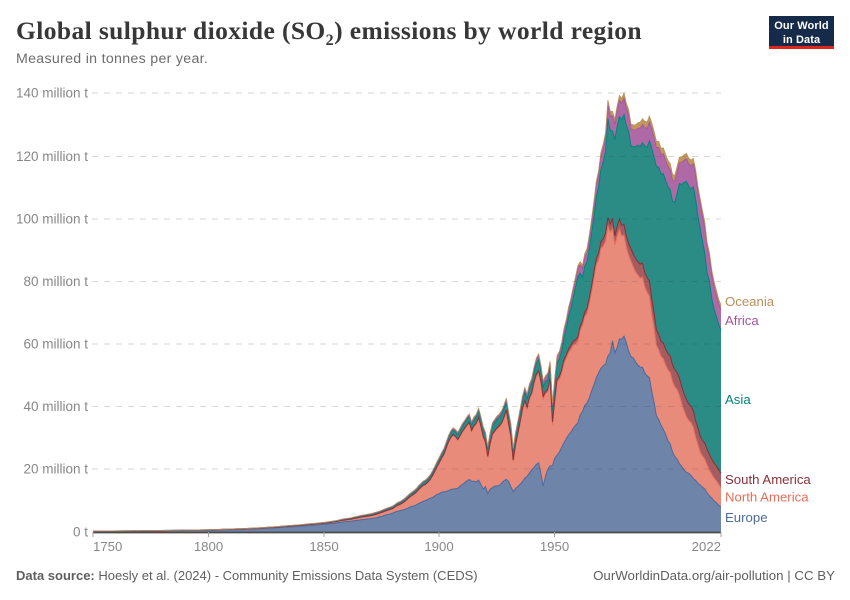 The height and width of the screenshot is (600, 850). Describe the element at coordinates (208, 546) in the screenshot. I see `svg-text: 1800` at that location.